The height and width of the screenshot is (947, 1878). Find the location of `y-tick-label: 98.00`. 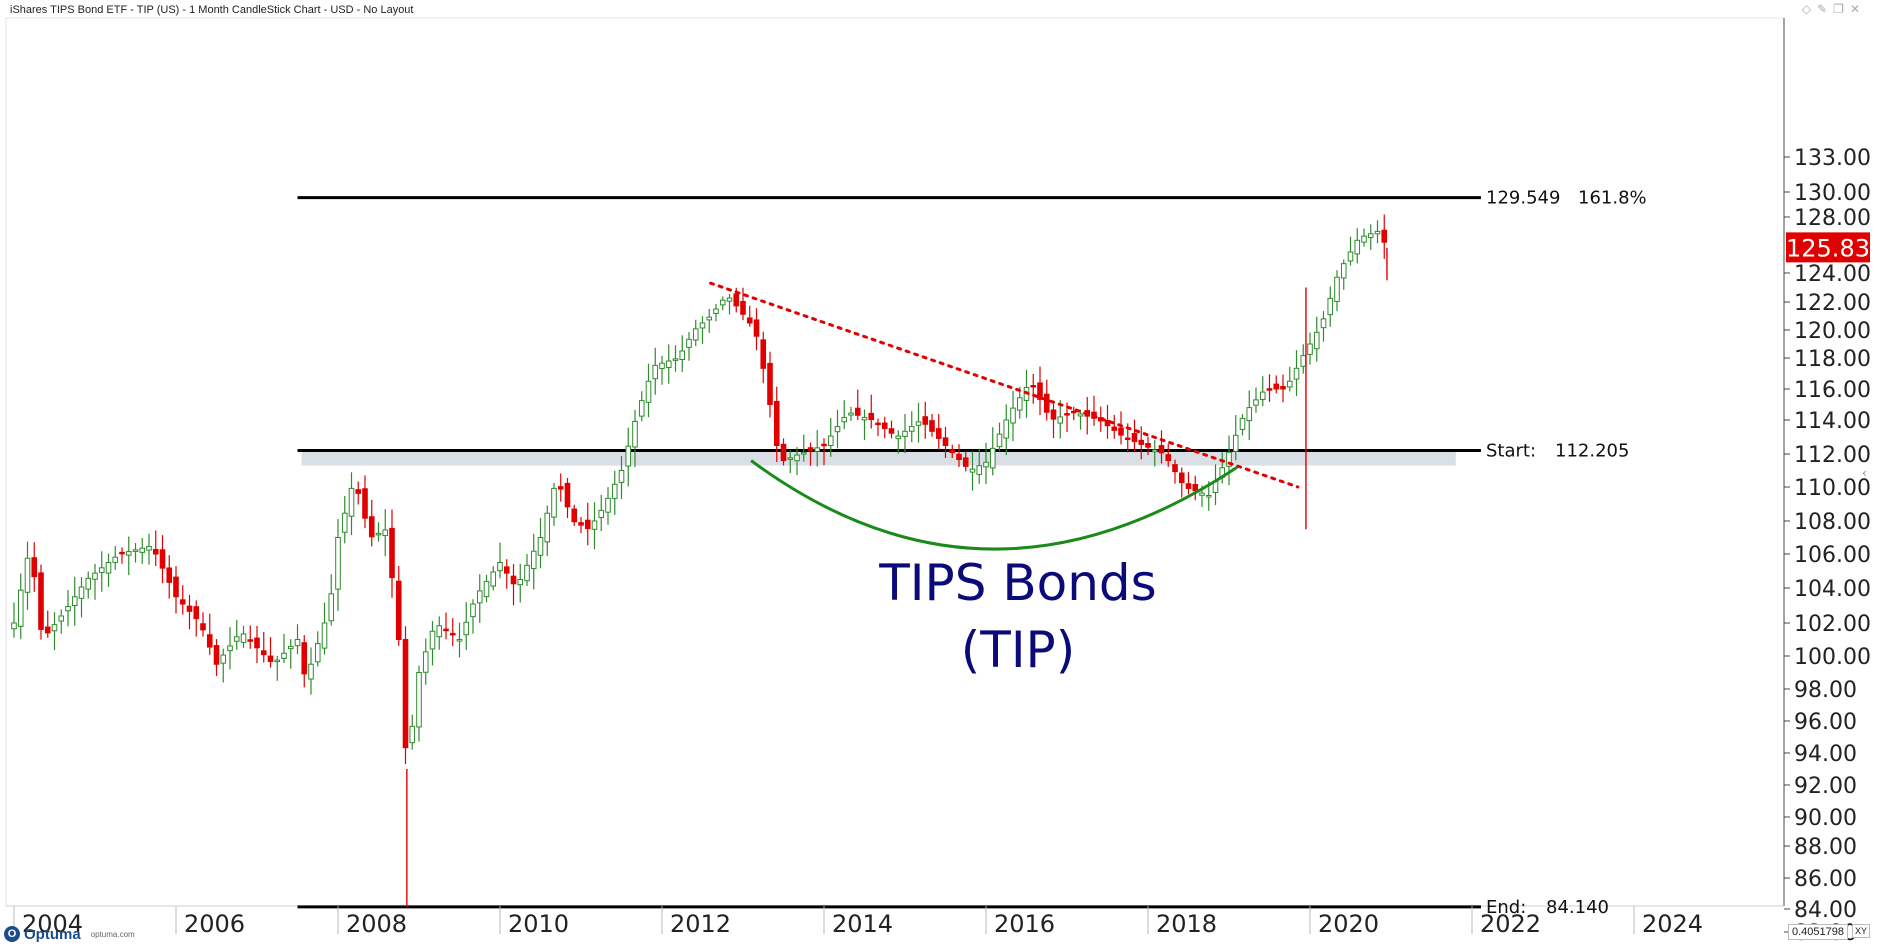

y-tick-label: 98.00 is located at coordinates (1825, 690).